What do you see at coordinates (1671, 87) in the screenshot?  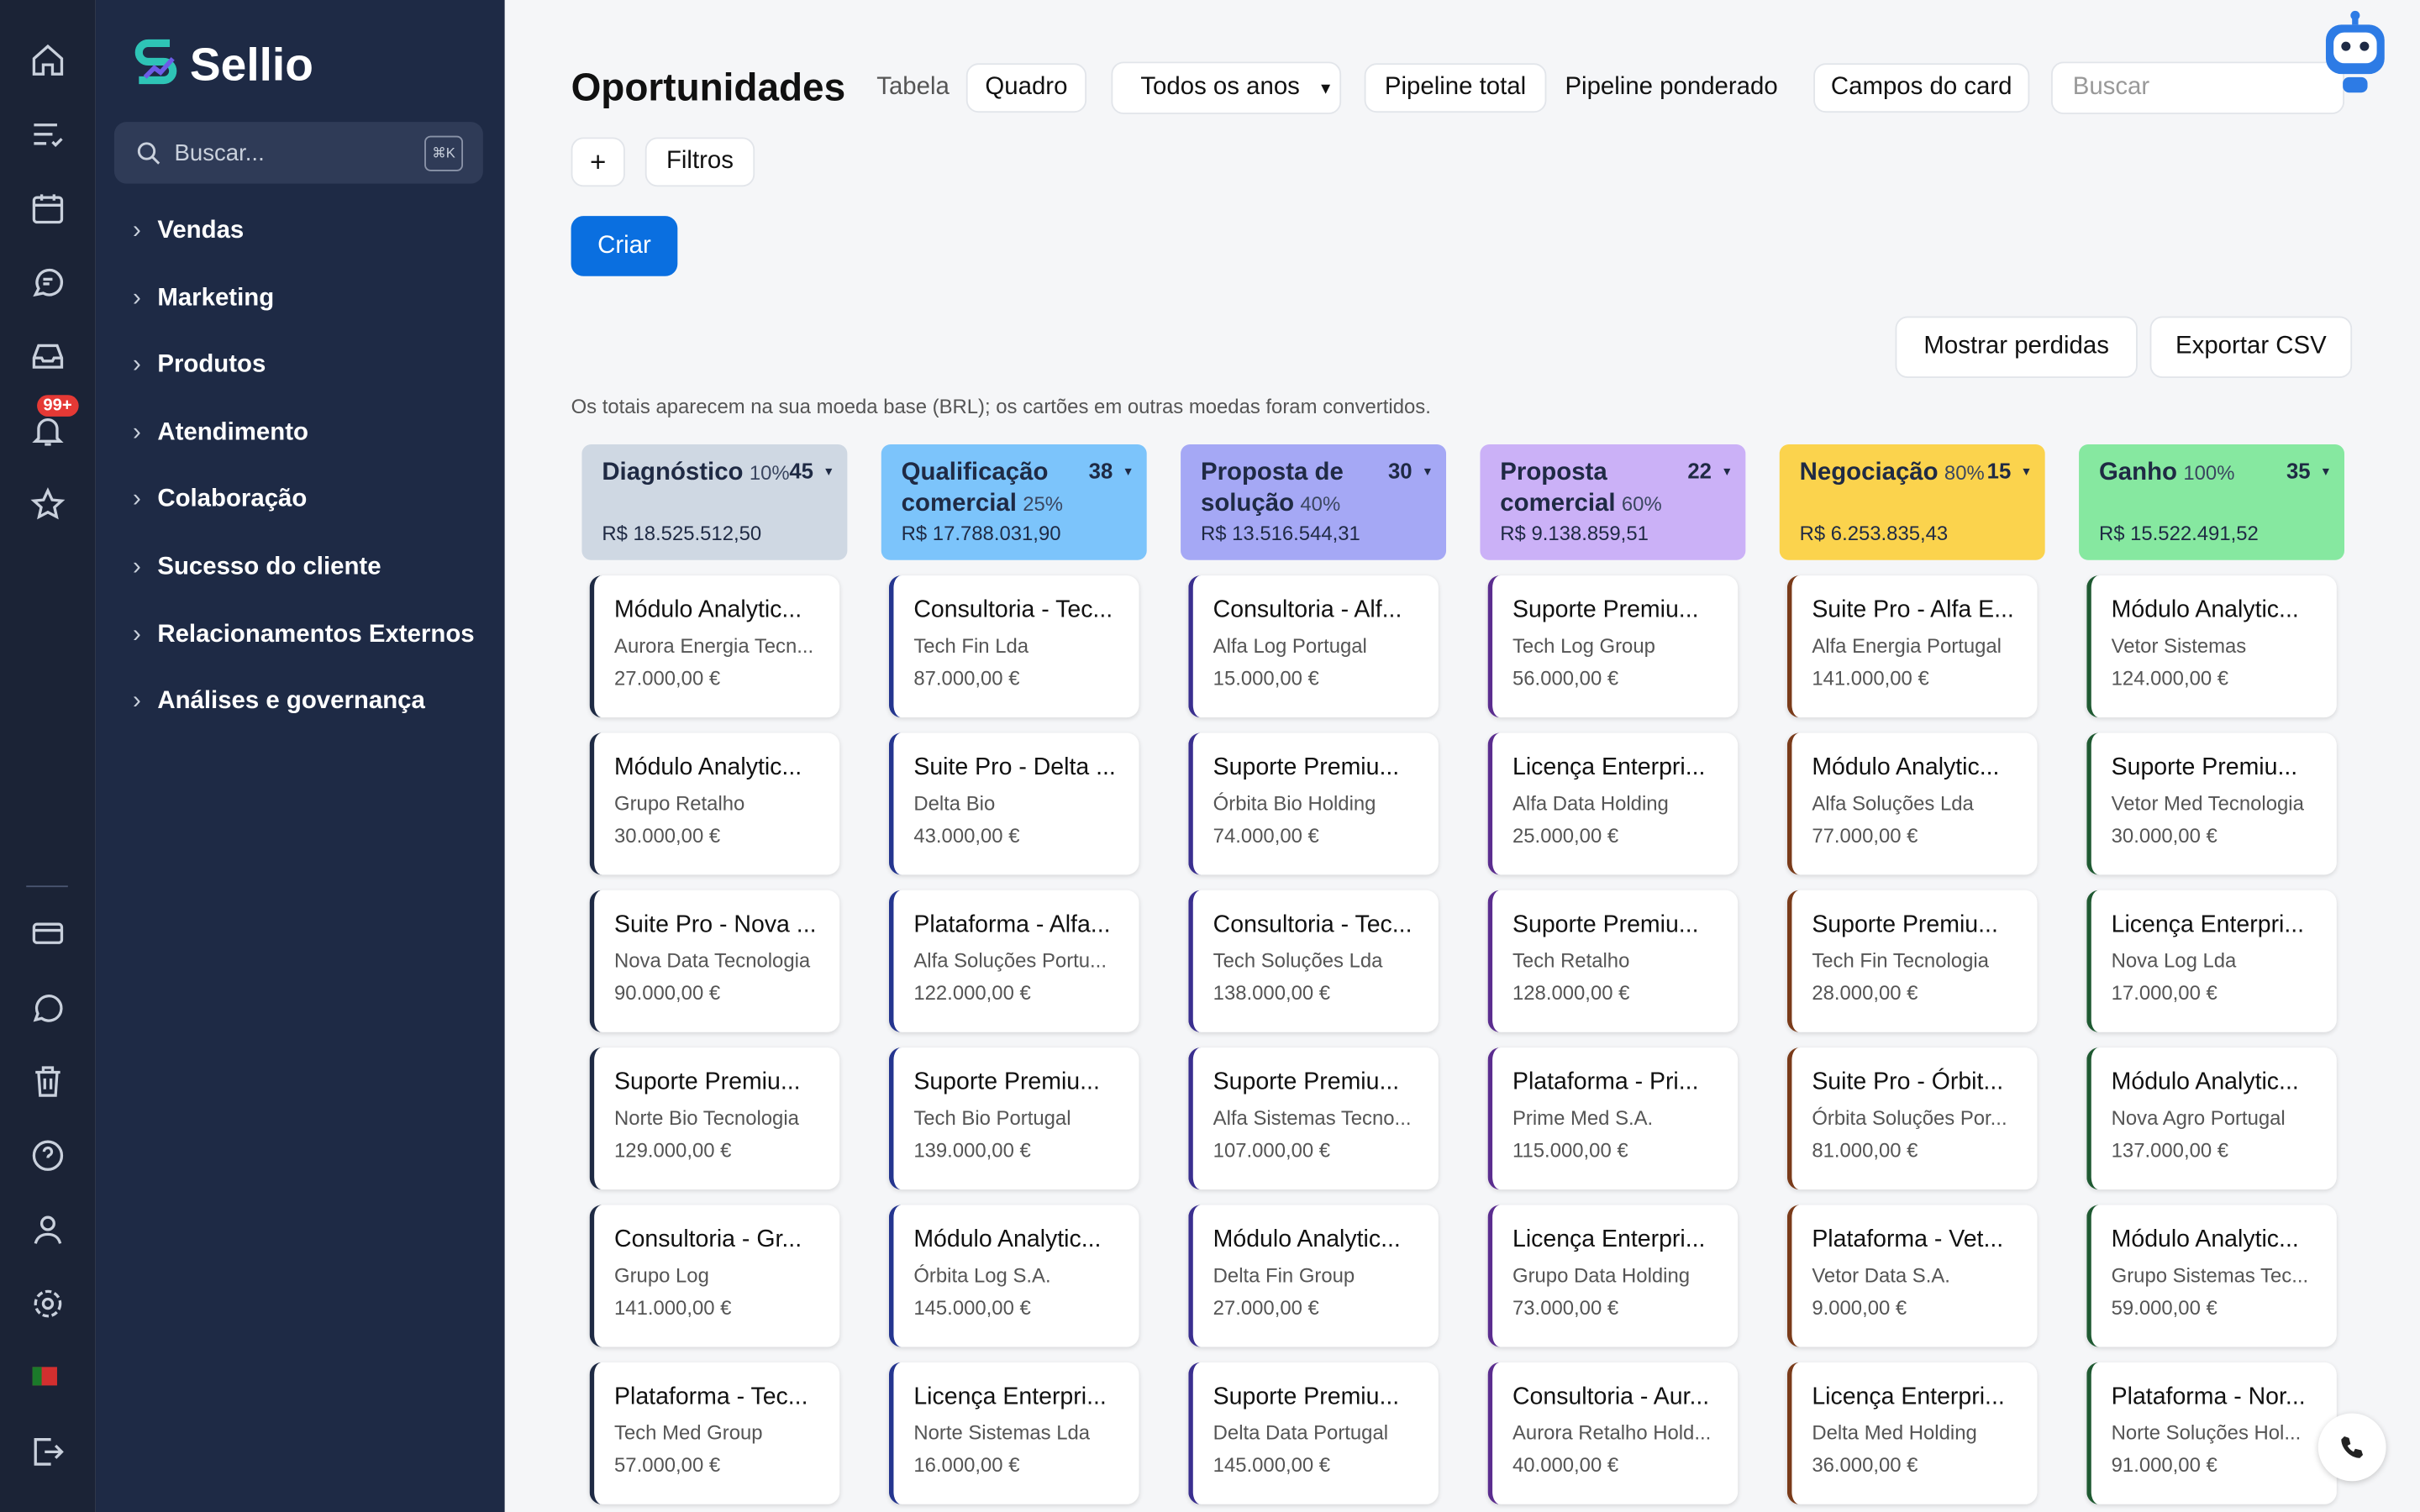 I see `pipeline-weighted: Pipeline ponderado` at bounding box center [1671, 87].